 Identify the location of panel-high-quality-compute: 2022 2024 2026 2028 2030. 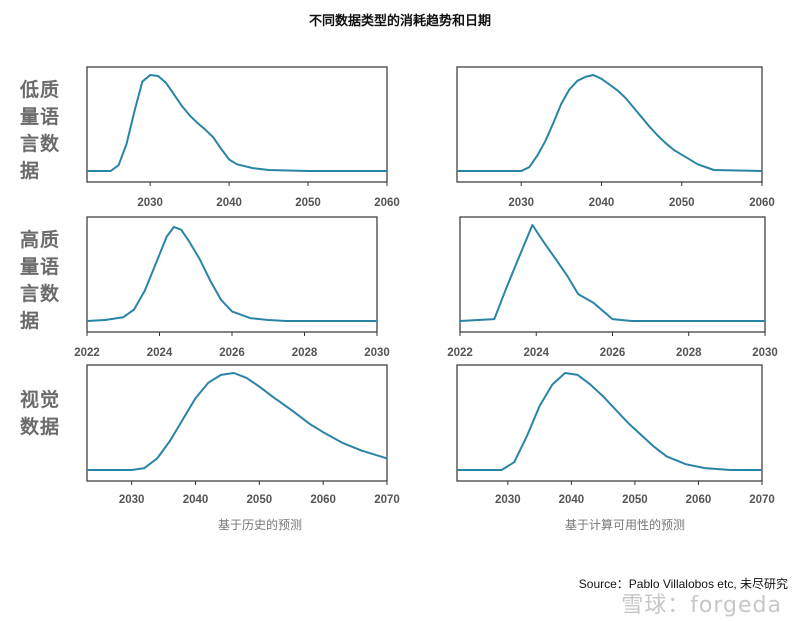
(612, 287).